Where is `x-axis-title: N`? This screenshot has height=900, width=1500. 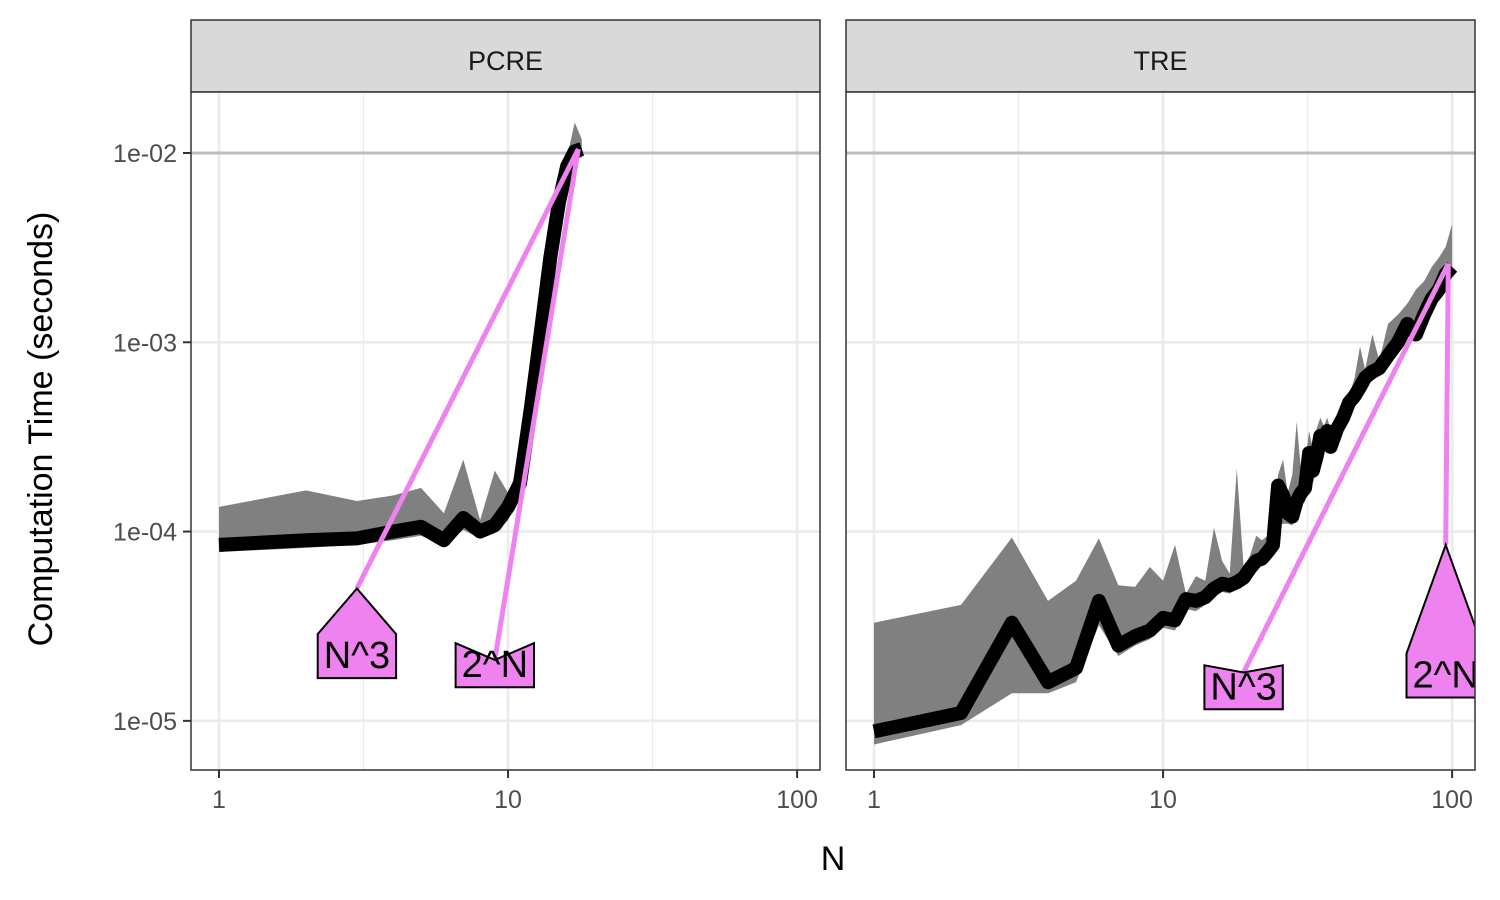 x-axis-title: N is located at coordinates (833, 859).